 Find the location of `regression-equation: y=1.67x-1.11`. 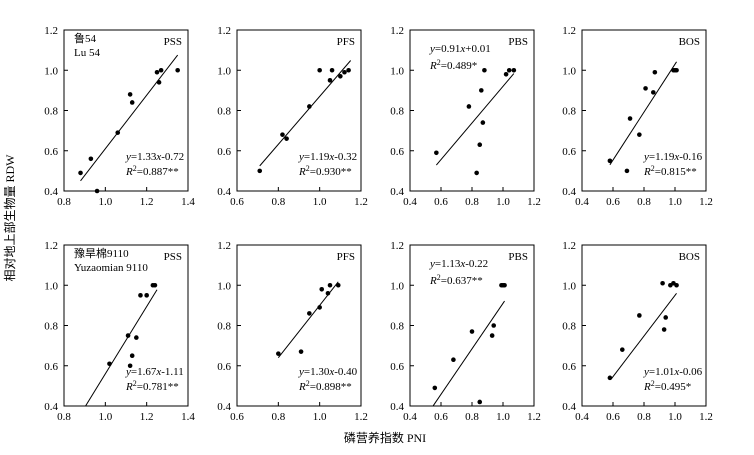

regression-equation: y=1.67x-1.11 is located at coordinates (154, 372).